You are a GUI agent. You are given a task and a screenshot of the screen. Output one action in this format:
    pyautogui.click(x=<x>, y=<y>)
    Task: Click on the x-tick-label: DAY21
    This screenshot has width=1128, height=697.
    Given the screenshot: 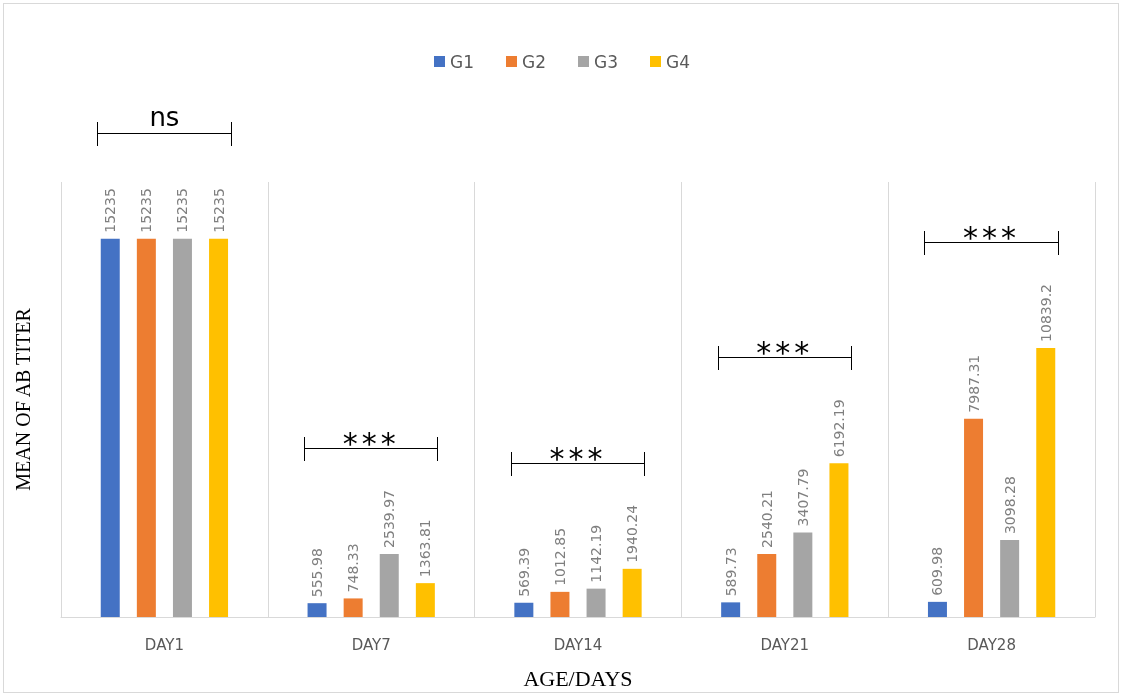 What is the action you would take?
    pyautogui.click(x=785, y=644)
    